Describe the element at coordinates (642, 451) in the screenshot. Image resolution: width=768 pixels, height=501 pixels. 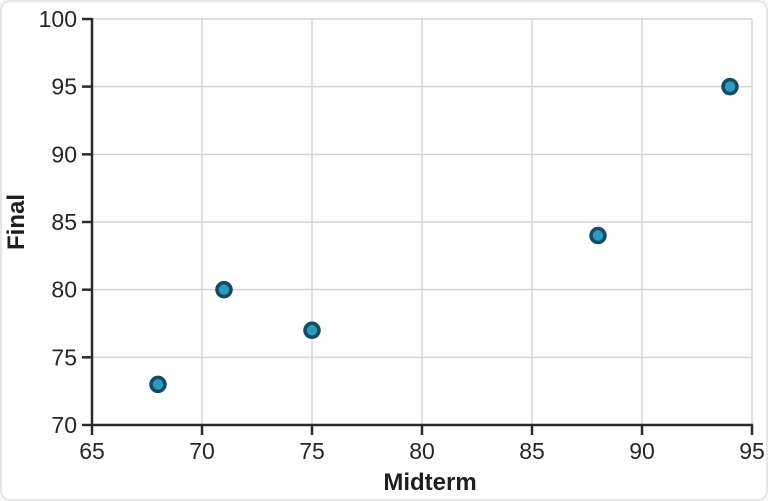
I see `x-tick-label: 90` at that location.